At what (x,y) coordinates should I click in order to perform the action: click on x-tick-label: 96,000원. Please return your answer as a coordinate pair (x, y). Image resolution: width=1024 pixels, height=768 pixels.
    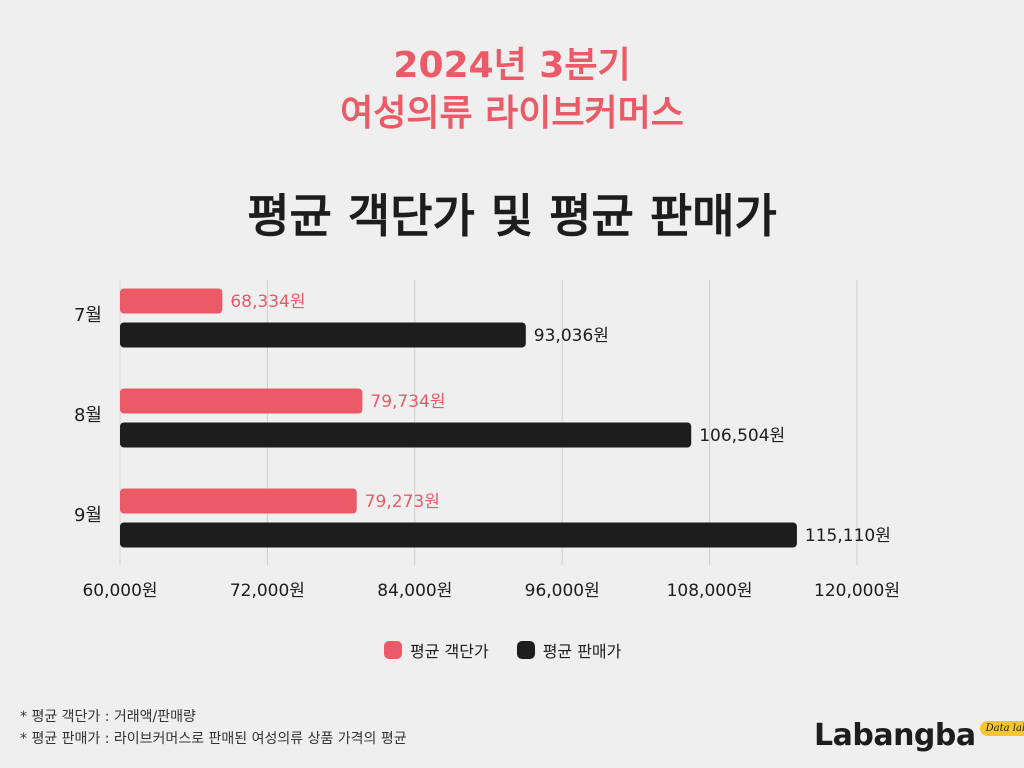
    Looking at the image, I should click on (562, 591).